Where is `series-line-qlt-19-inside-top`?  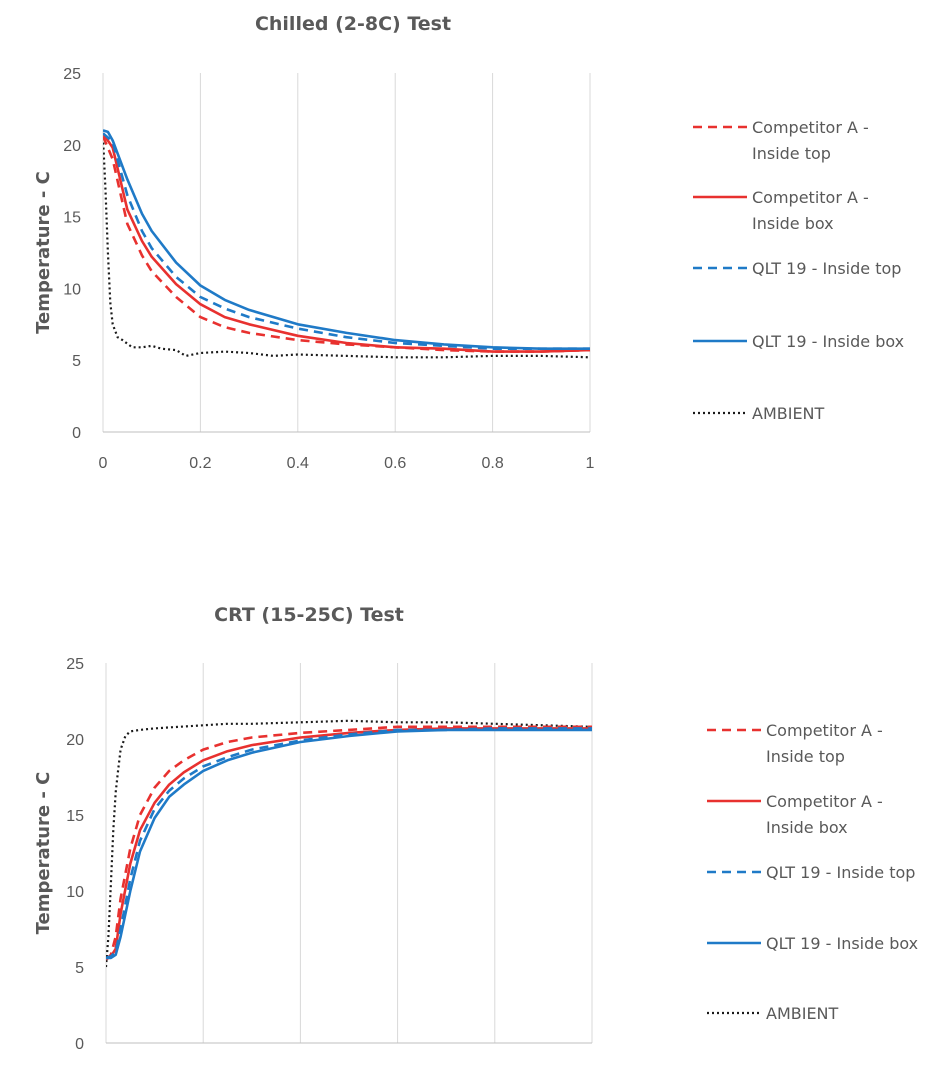
series-line-qlt-19-inside-top is located at coordinates (346, 241).